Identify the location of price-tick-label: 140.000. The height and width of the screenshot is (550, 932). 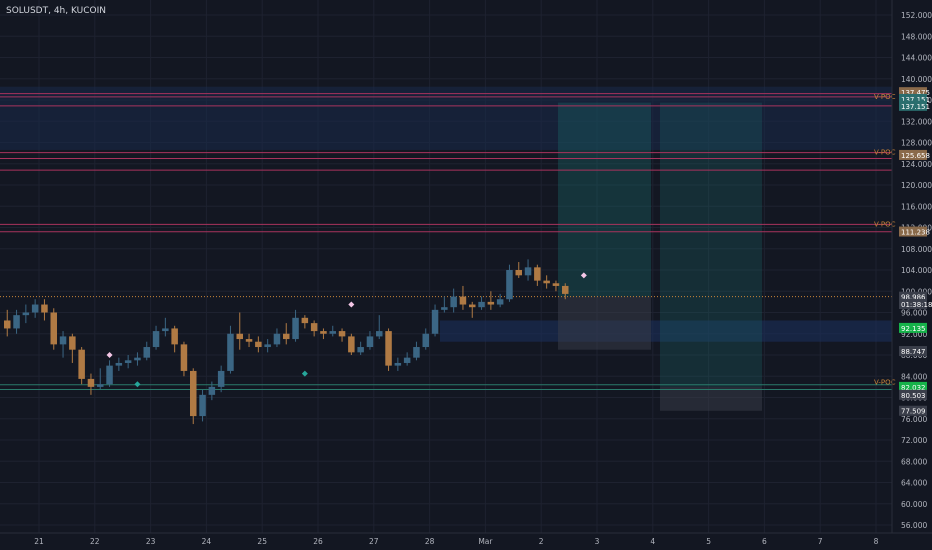
(916, 79).